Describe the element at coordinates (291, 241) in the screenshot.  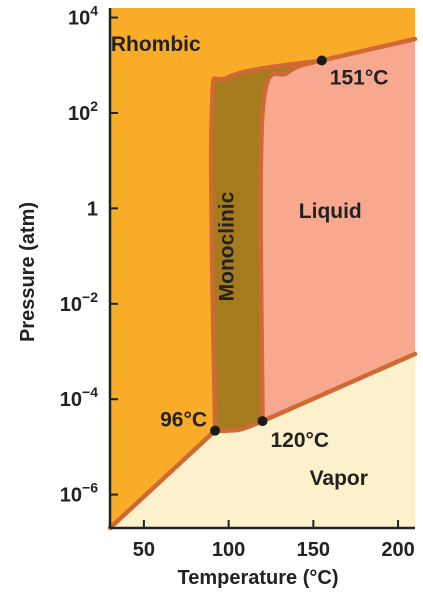
I see `monoclinic-liquid-curve` at that location.